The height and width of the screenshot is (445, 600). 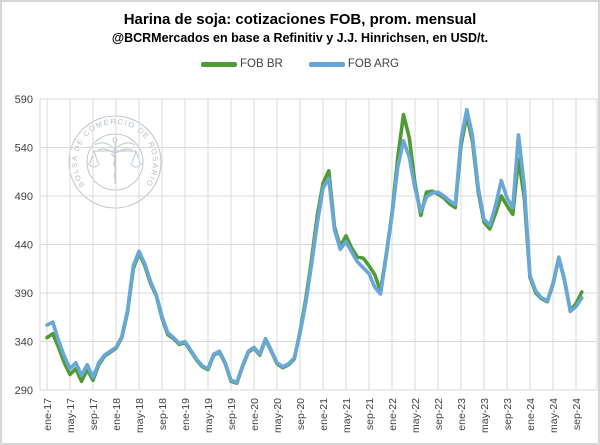 What do you see at coordinates (485, 415) in the screenshot?
I see `x-tick-label: may-23` at bounding box center [485, 415].